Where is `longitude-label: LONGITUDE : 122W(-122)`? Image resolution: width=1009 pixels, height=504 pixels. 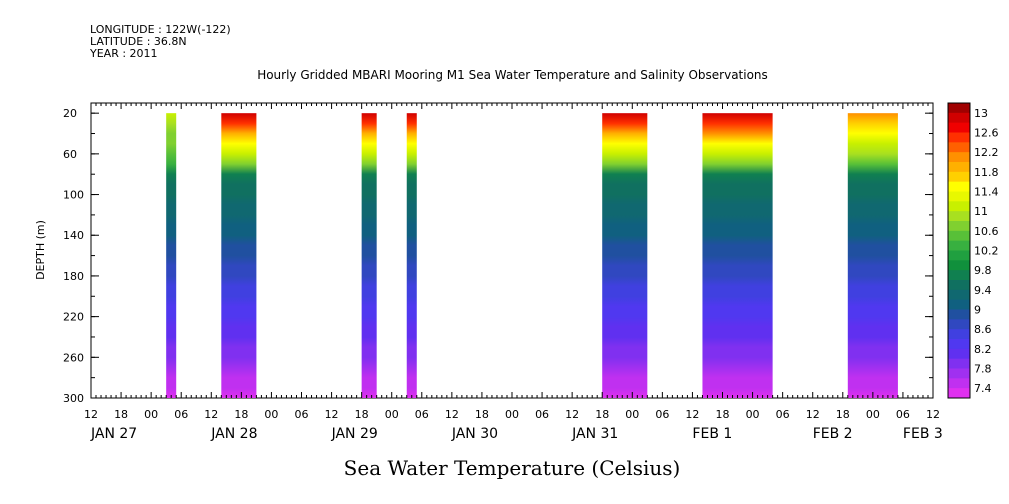 longitude-label: LONGITUDE : 122W(-122) is located at coordinates (160, 29).